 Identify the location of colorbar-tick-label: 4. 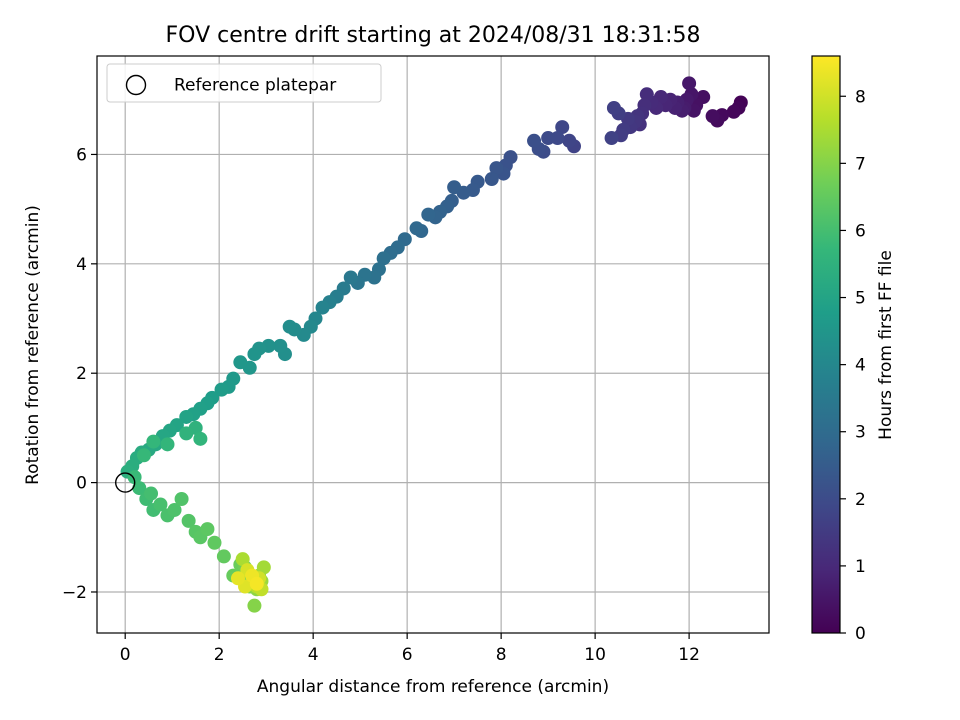
(860, 366).